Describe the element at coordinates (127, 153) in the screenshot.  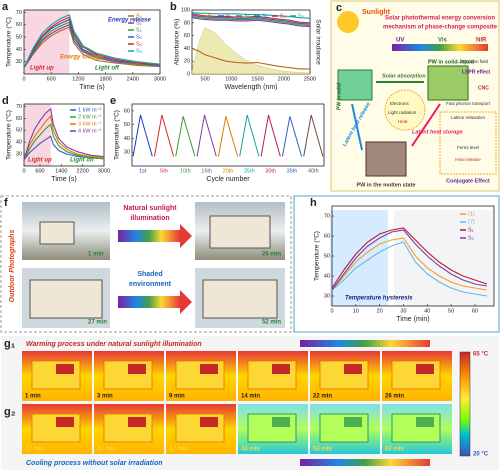
I see `y-tick-label: 30` at that location.